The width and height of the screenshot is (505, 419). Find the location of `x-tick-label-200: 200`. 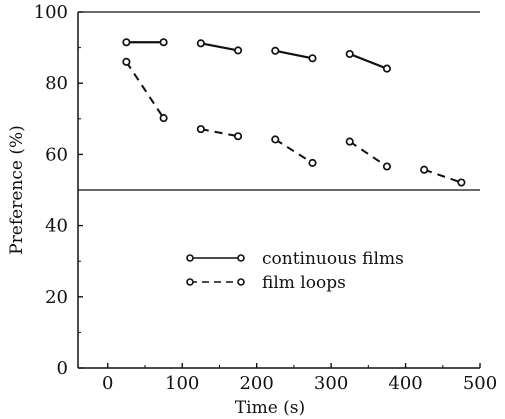

x-tick-label-200: 200 is located at coordinates (256, 383).